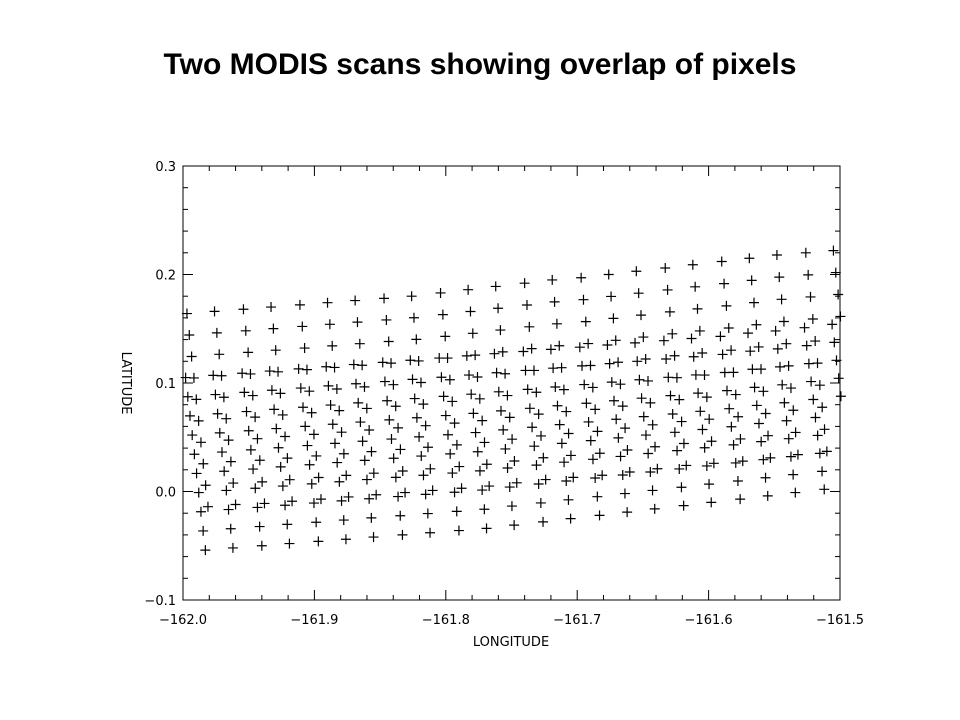 This screenshot has width=960, height=720. Describe the element at coordinates (511, 642) in the screenshot. I see `x-axis-label: LONGITUDE` at that location.